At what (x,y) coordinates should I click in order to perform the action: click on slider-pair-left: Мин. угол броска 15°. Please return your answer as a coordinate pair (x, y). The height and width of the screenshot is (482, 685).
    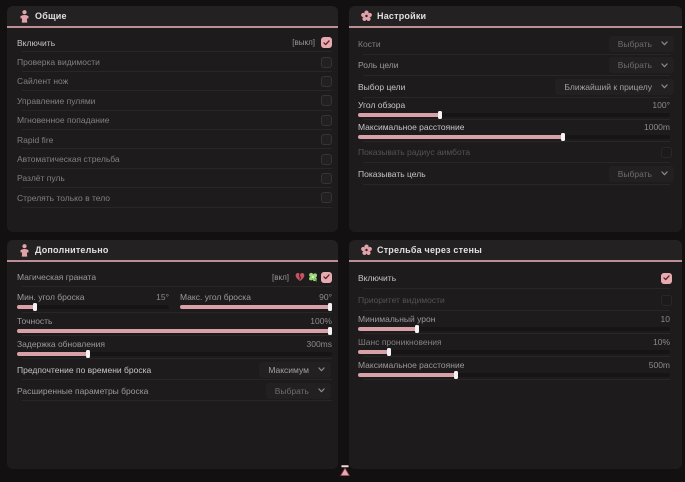
    Looking at the image, I should click on (93, 301).